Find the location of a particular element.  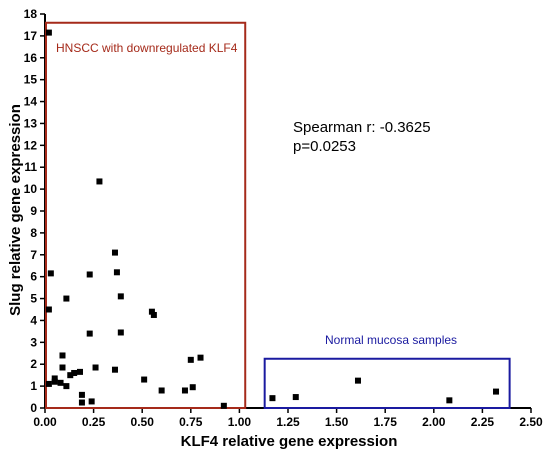

x-tick-label: 1.75 is located at coordinates (386, 422).